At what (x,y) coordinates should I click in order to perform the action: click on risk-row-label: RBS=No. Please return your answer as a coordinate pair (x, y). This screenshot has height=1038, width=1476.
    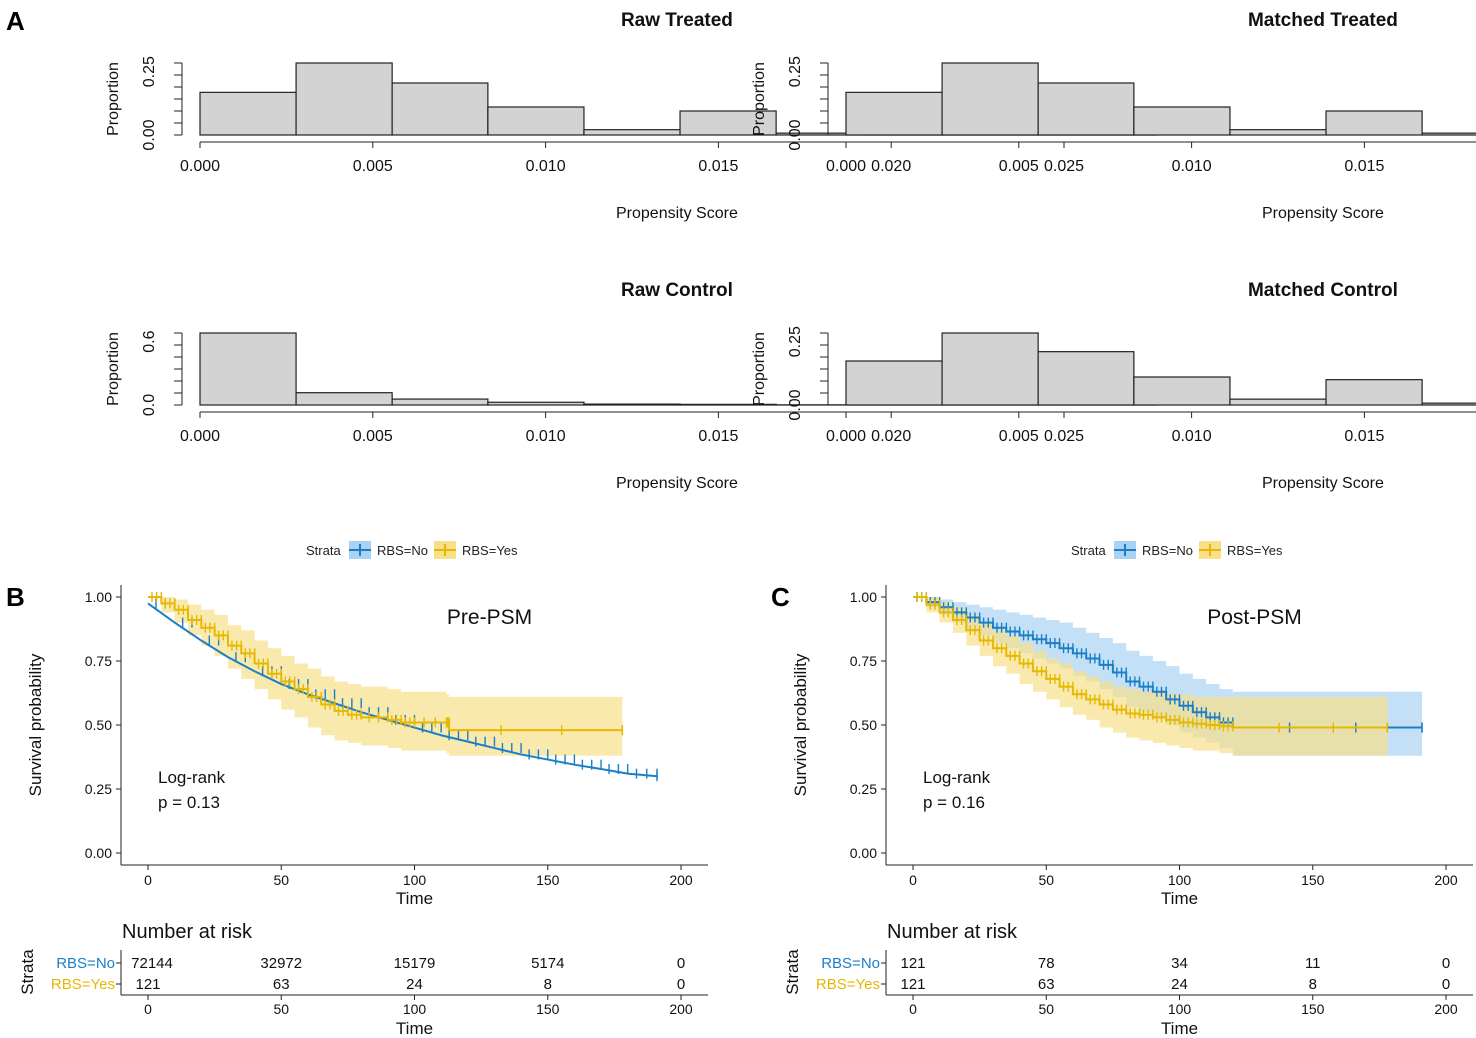
    Looking at the image, I should click on (85, 963).